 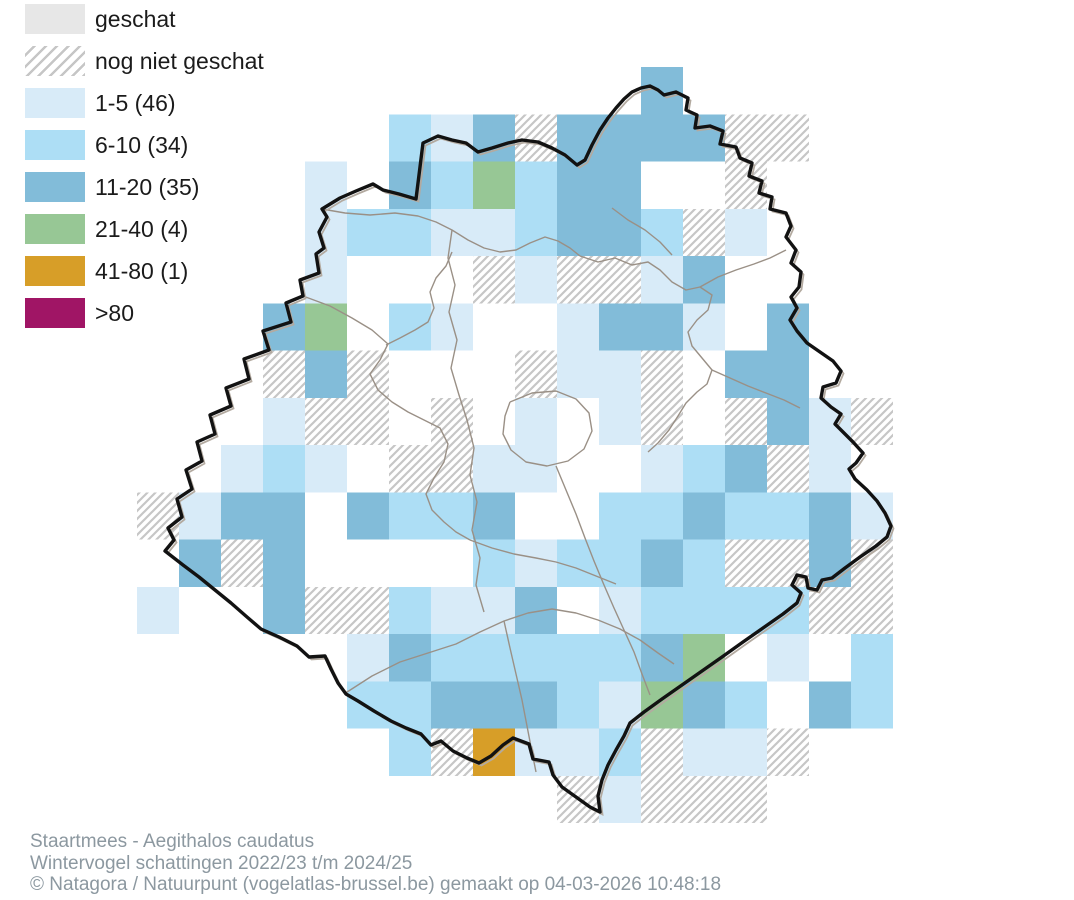 I want to click on legend-label: 6-10 (34), so click(x=142, y=145).